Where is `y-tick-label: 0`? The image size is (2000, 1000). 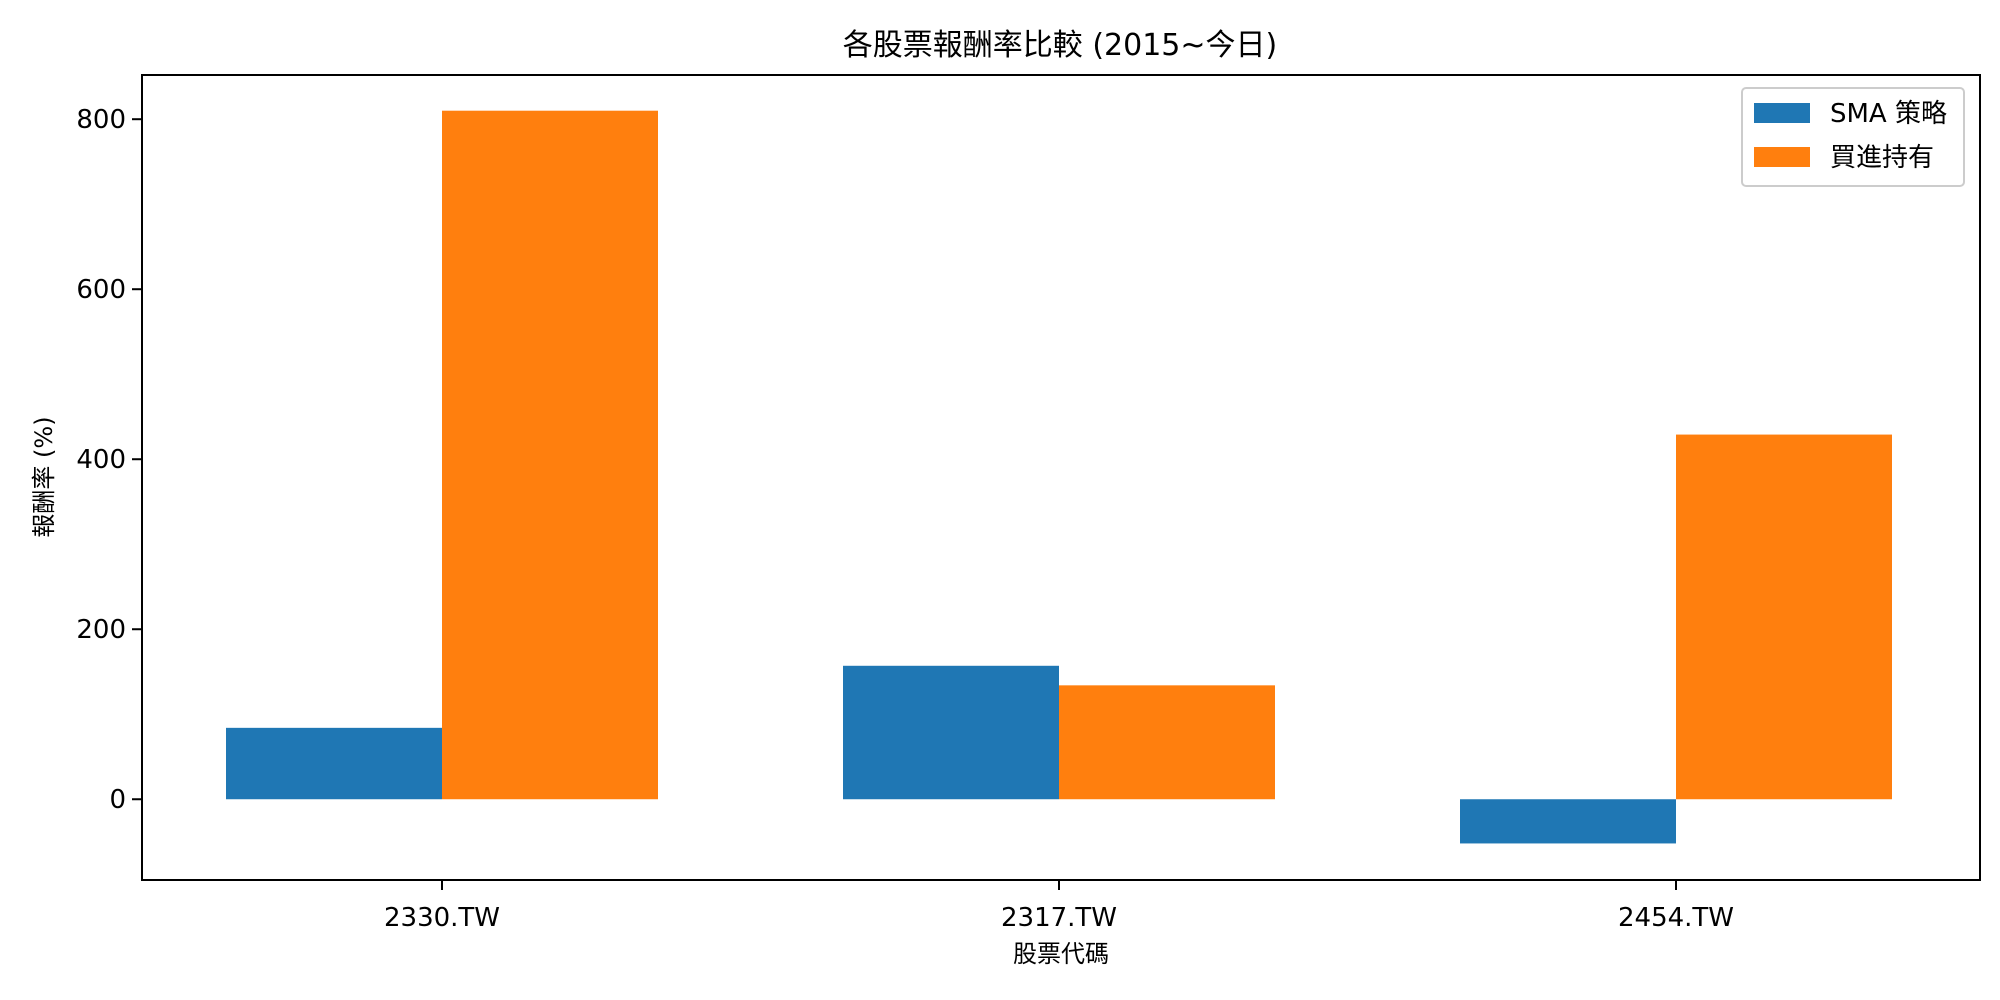 y-tick-label: 0 is located at coordinates (117, 800).